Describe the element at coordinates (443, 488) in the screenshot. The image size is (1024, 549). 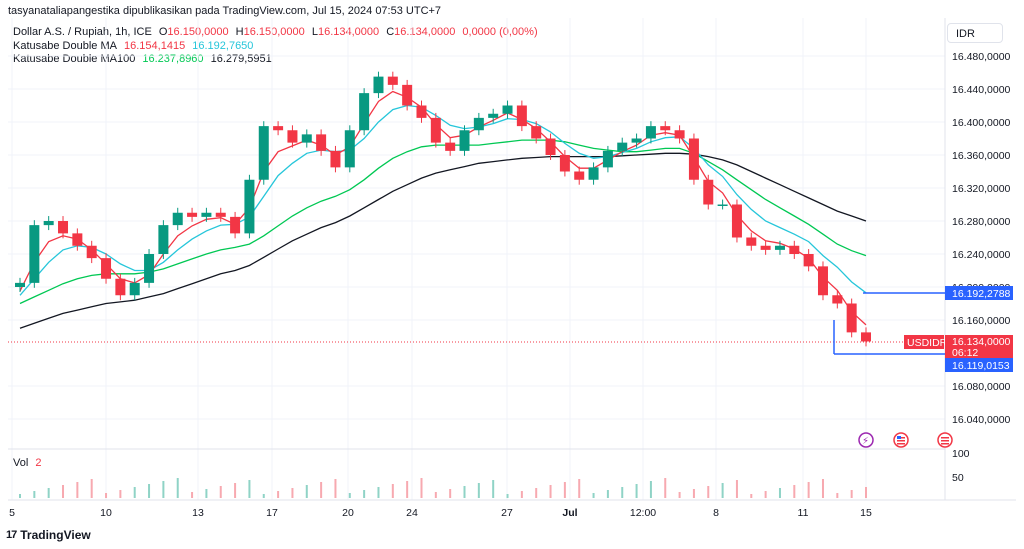
I see `volume-bars` at that location.